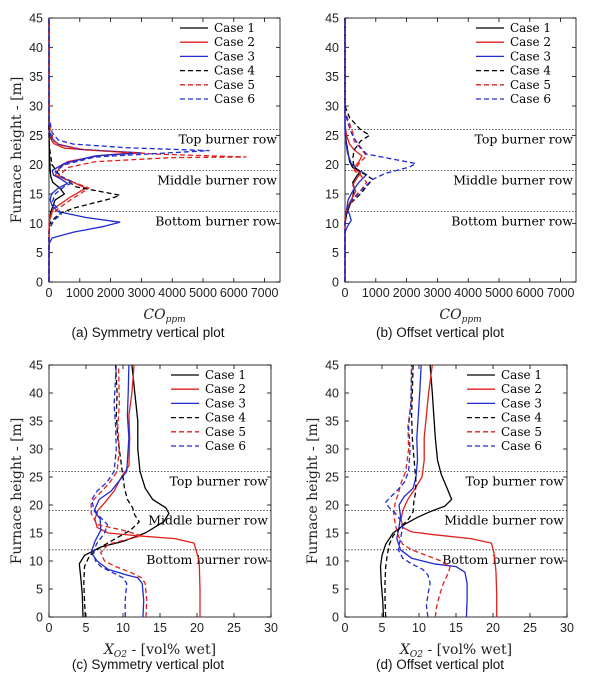  I want to click on y-tick-label: 30, so click(36, 107).